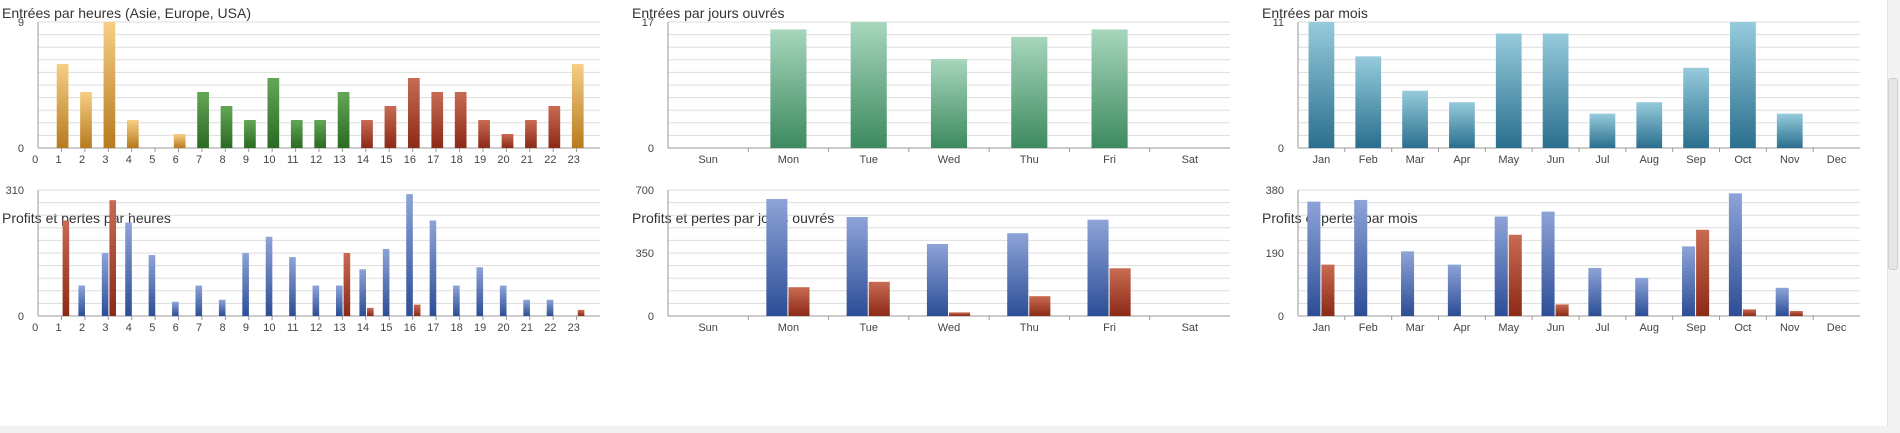 Image resolution: width=1900 pixels, height=433 pixels. I want to click on x-tick-label: 23, so click(574, 328).